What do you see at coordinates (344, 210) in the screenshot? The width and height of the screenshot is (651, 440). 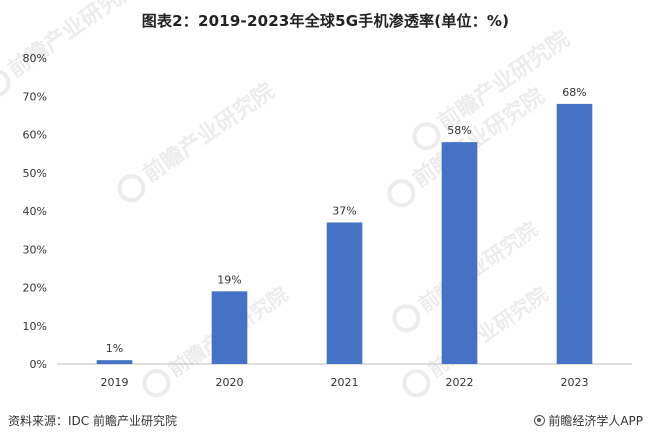 I see `data-label-2021: 37%` at bounding box center [344, 210].